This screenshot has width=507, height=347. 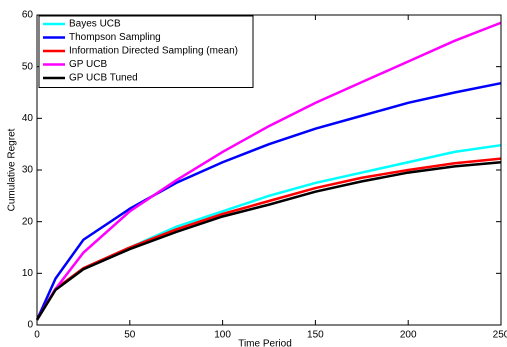 I want to click on legend-label: Bayes UCB, so click(x=95, y=24).